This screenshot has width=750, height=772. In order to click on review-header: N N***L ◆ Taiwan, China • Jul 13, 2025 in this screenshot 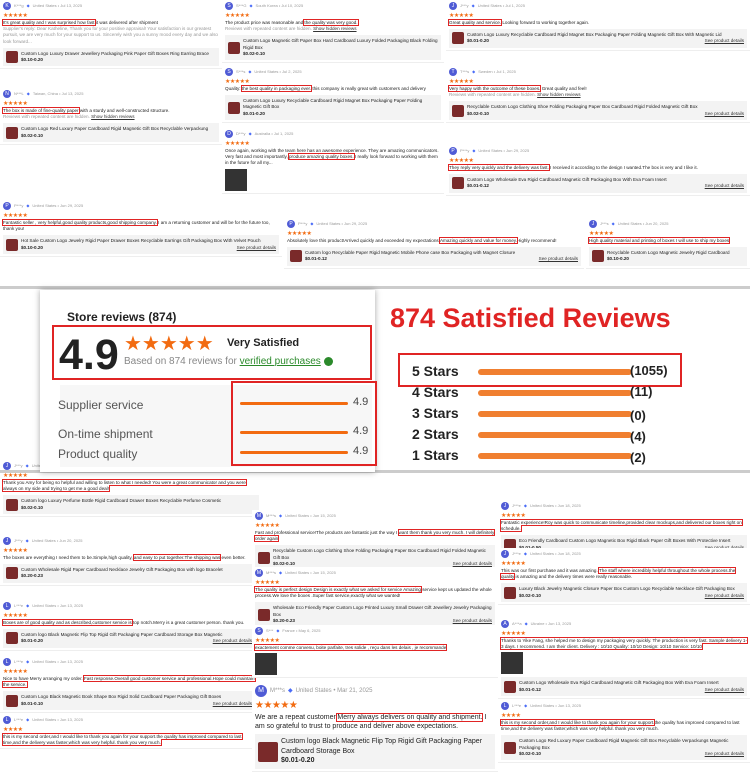, I will do `click(111, 94)`.